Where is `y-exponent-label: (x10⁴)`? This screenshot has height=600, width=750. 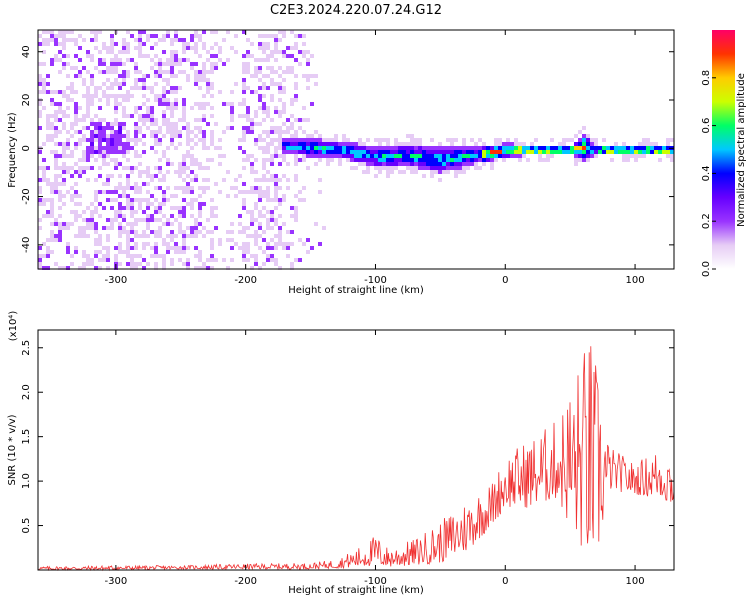
y-exponent-label: (x10⁴) is located at coordinates (13, 326).